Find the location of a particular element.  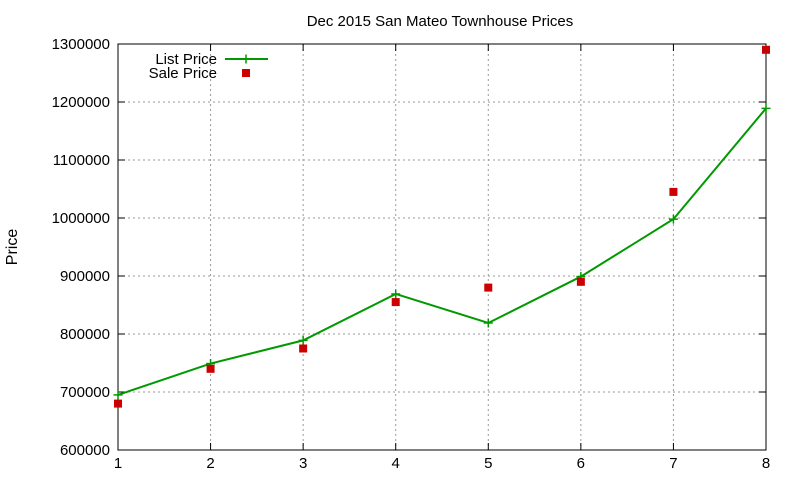

y-tick-label: 1100000 is located at coordinates (81, 160).